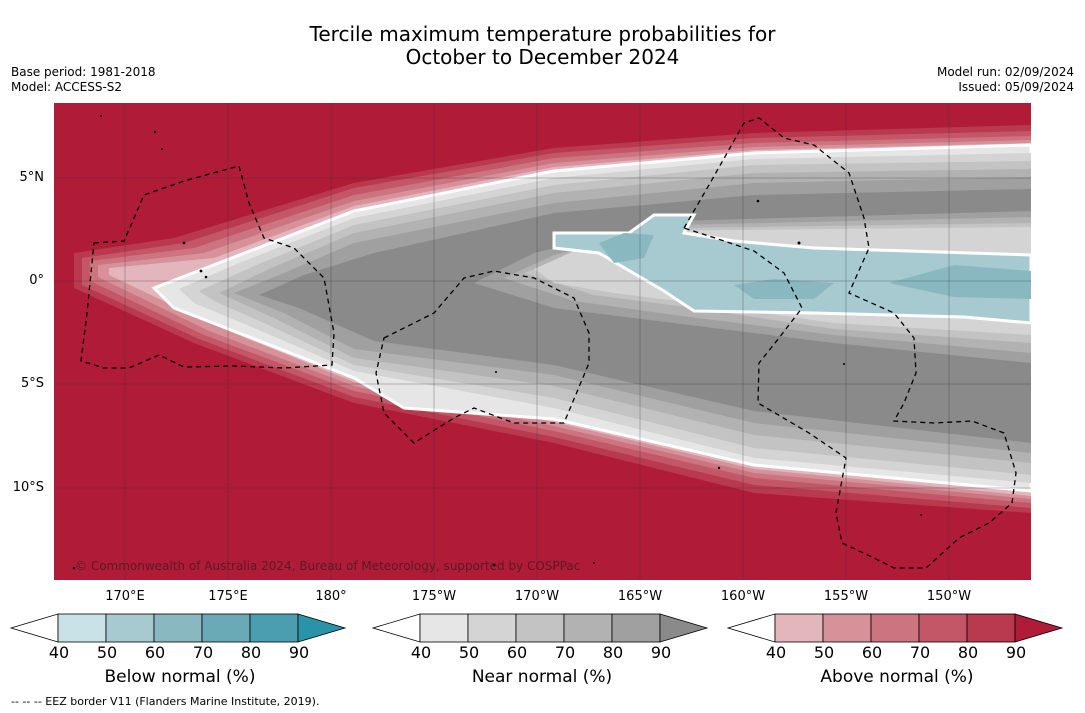  I want to click on above-colorbar-min-arrow, so click(751, 628).